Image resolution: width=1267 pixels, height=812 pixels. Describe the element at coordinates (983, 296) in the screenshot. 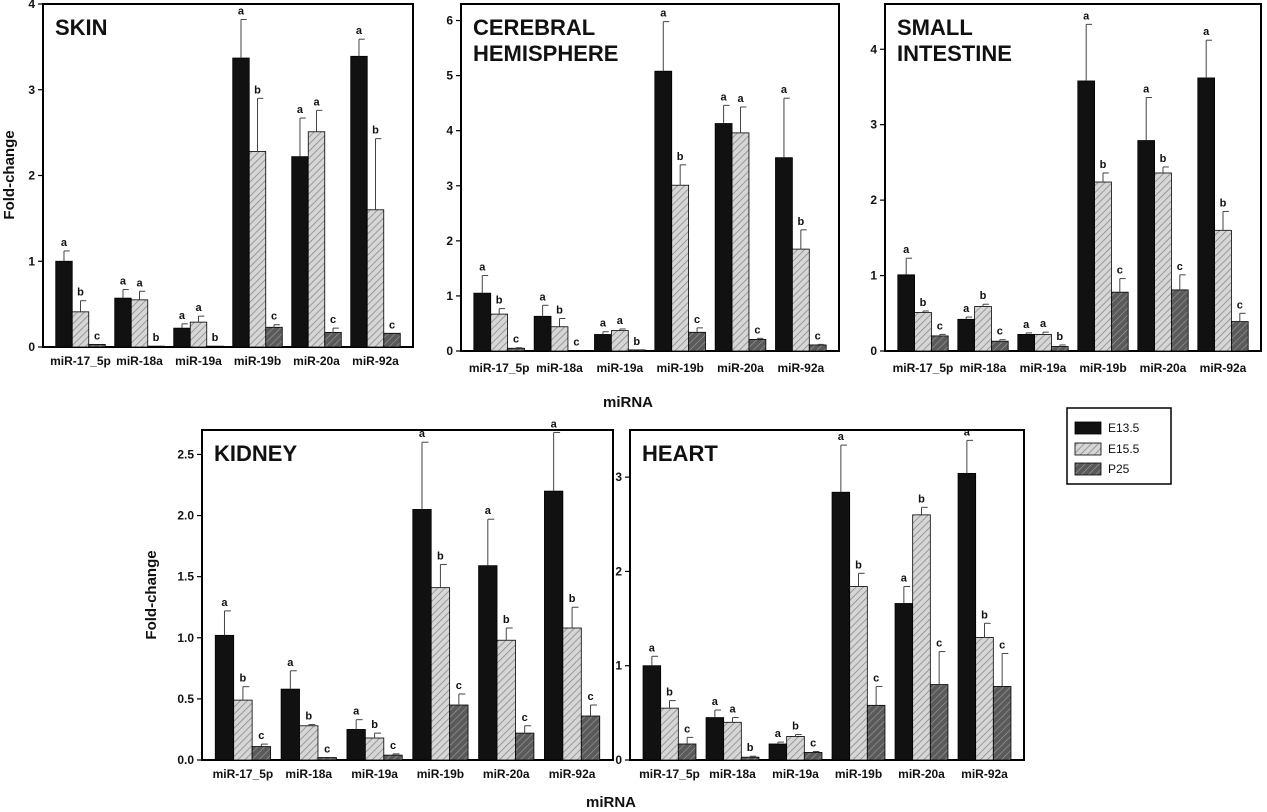

I see `sig-label-intestine-mir-18a-e155: b` at that location.